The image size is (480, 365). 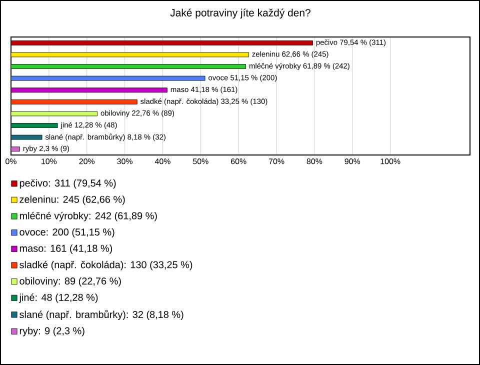 What do you see at coordinates (106, 265) in the screenshot?
I see `legend-label: sladké (např. čokoláda): 130 (33,25 %)` at bounding box center [106, 265].